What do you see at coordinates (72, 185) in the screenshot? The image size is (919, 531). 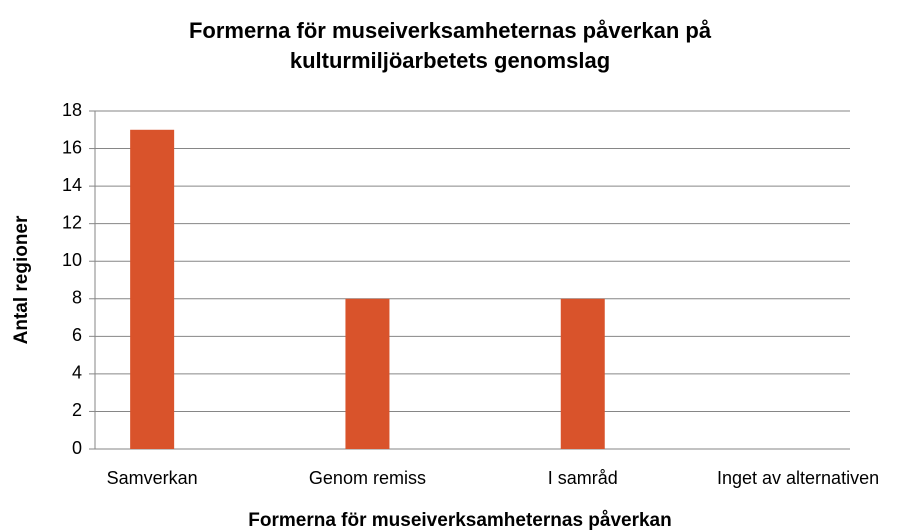 I see `y-tick-label: 14` at bounding box center [72, 185].